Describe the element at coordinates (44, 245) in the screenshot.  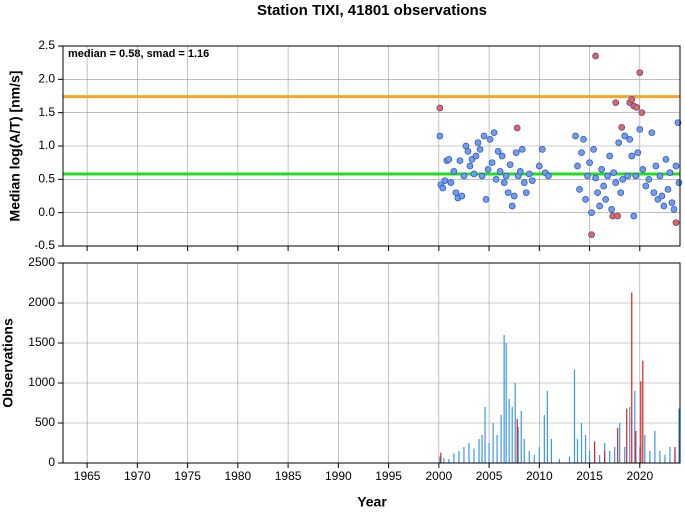
I see `y-tick-label: -0.5` at that location.